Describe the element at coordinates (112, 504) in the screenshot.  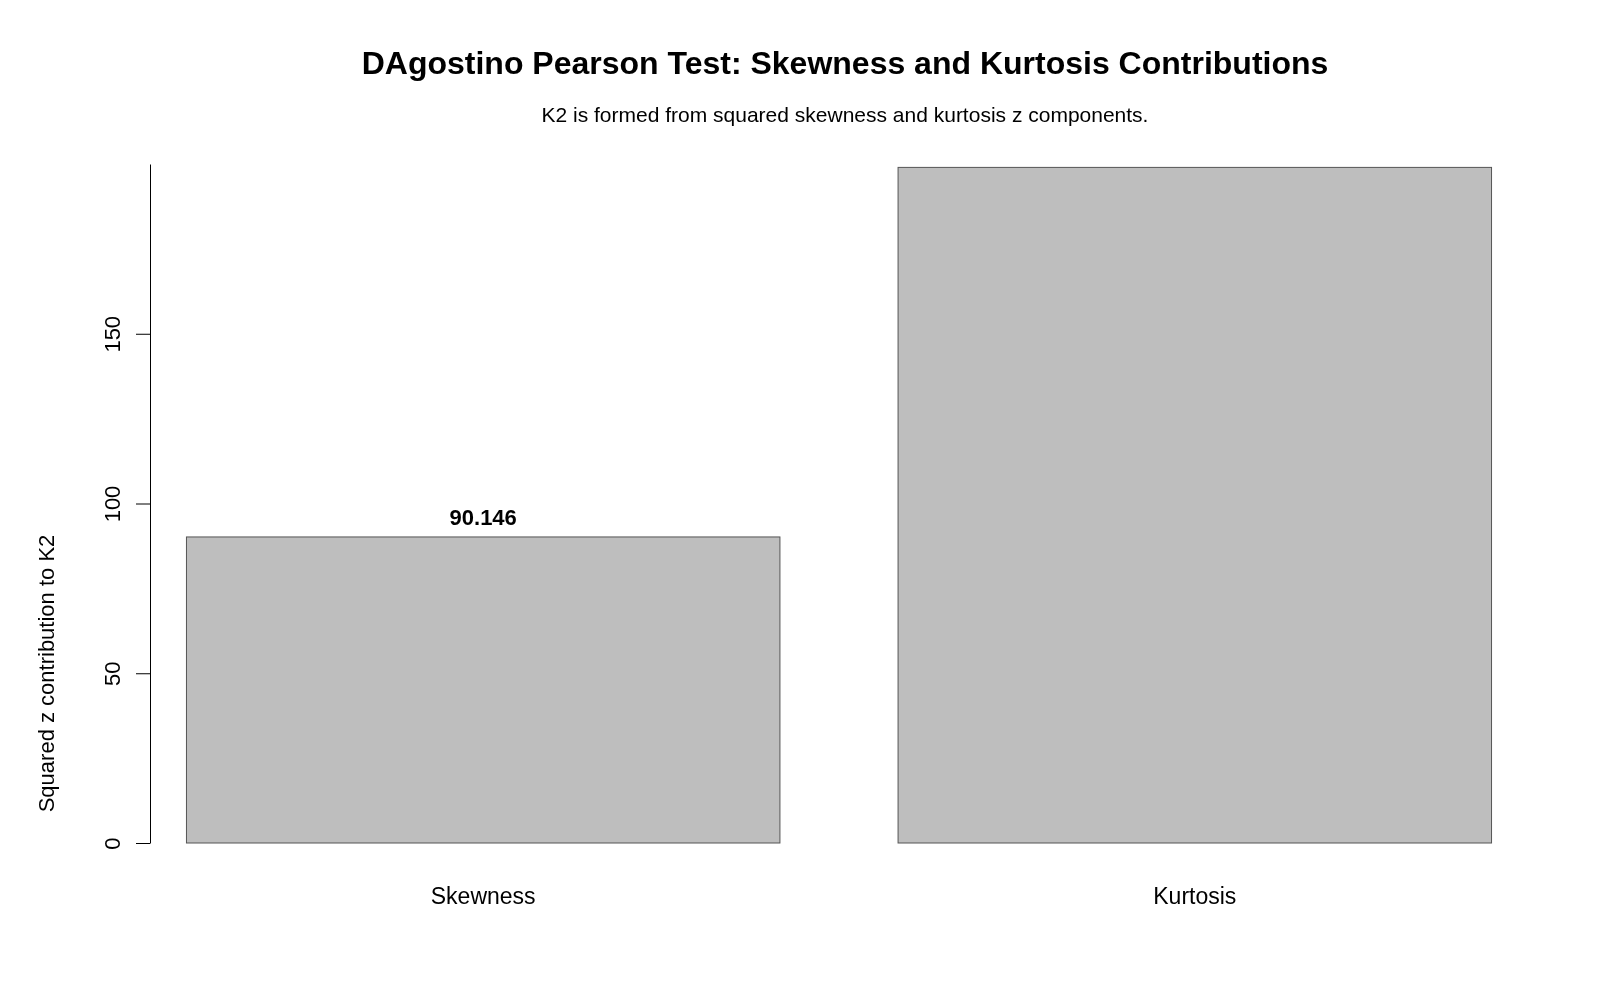
I see `y-tick-label: 100` at that location.